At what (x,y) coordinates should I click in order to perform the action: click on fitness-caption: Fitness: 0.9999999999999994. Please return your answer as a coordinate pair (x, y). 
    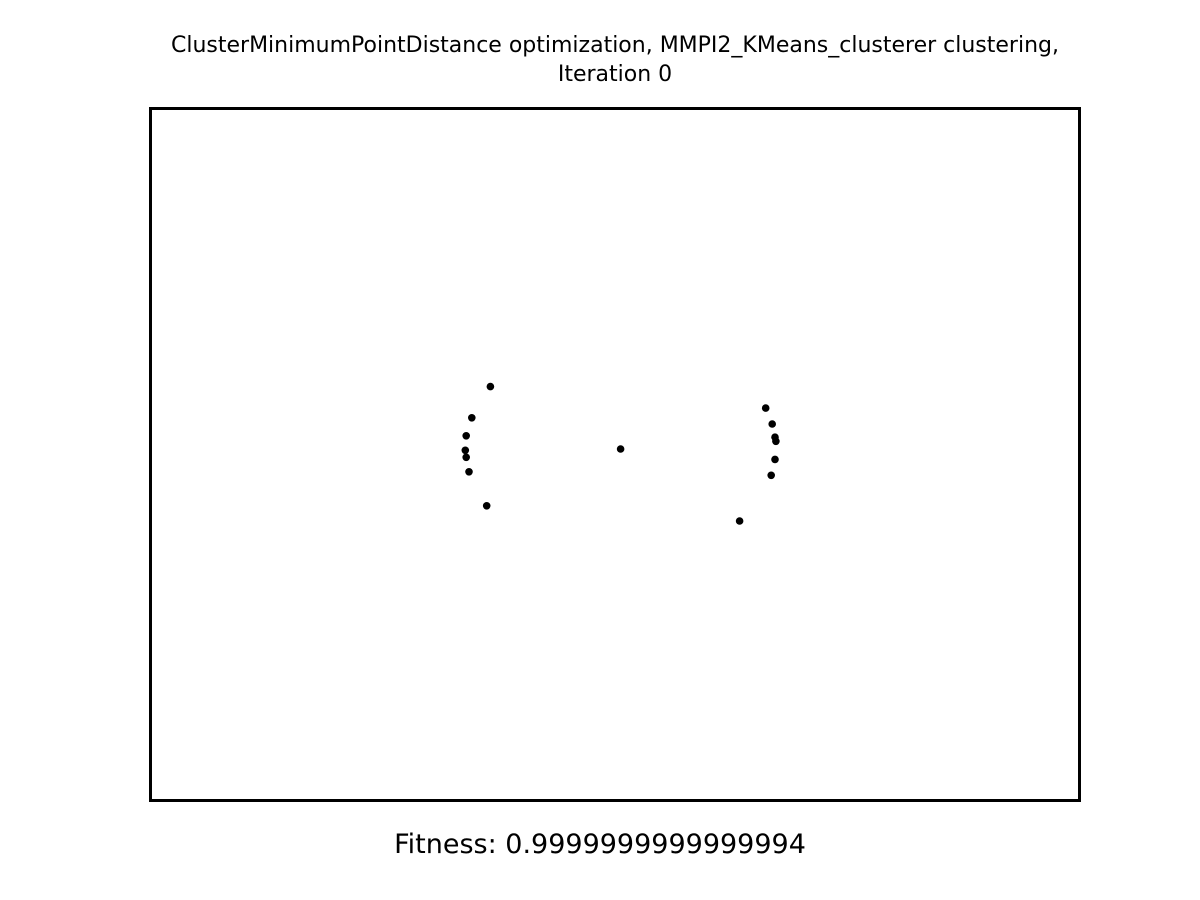
    Looking at the image, I should click on (600, 844).